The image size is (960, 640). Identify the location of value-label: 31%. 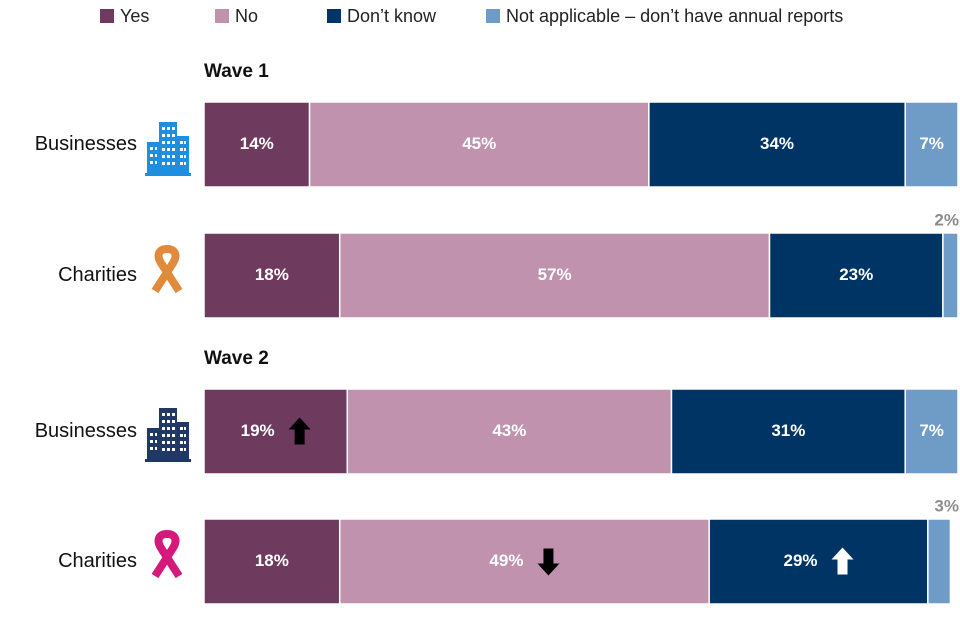
(788, 430).